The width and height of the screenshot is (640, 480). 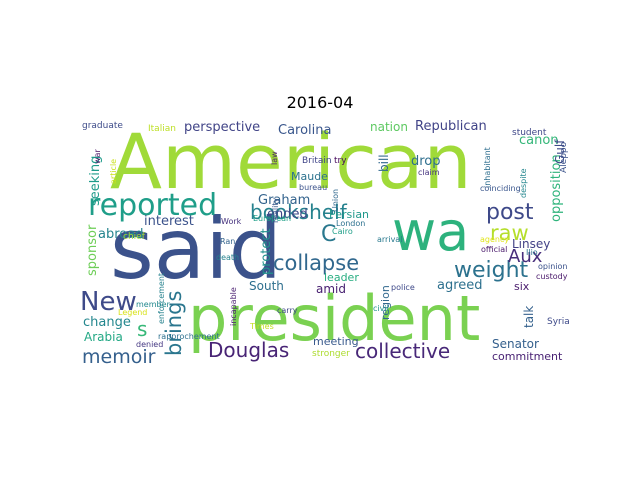 I want to click on word-abroad: abroad, so click(x=120, y=234).